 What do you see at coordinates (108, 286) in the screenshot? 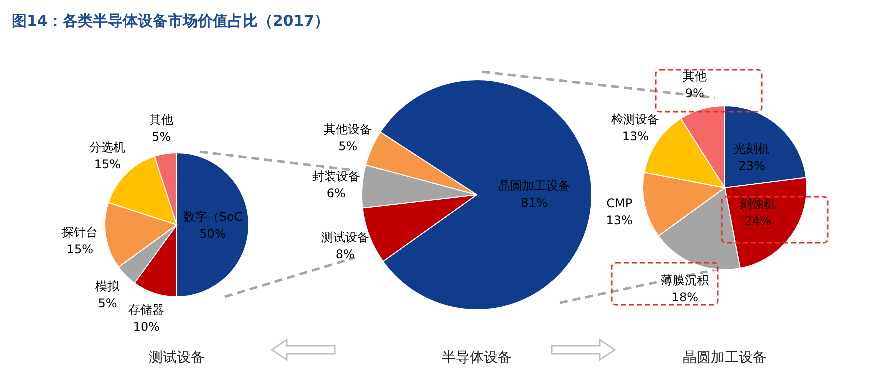
I see `slice-label: 模拟` at bounding box center [108, 286].